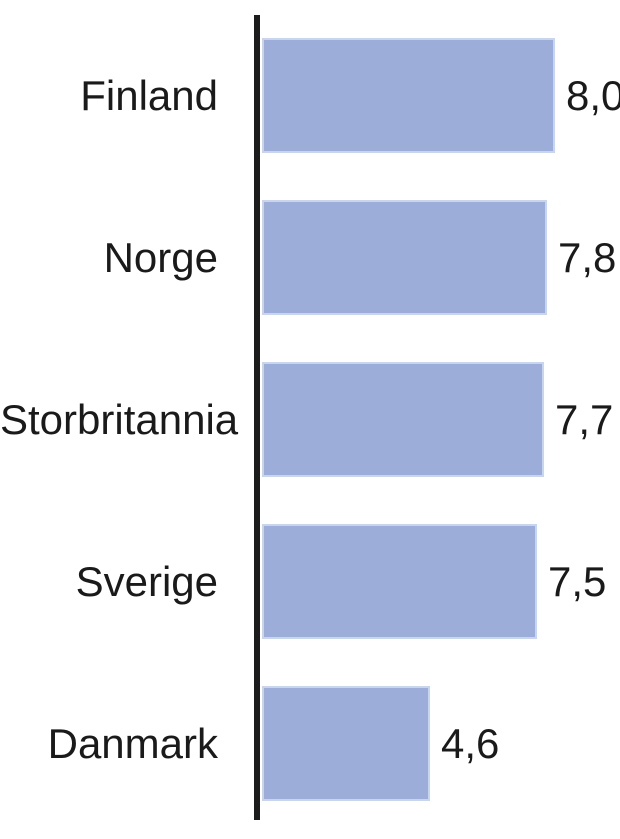  I want to click on value-label: 7,8, so click(587, 257).